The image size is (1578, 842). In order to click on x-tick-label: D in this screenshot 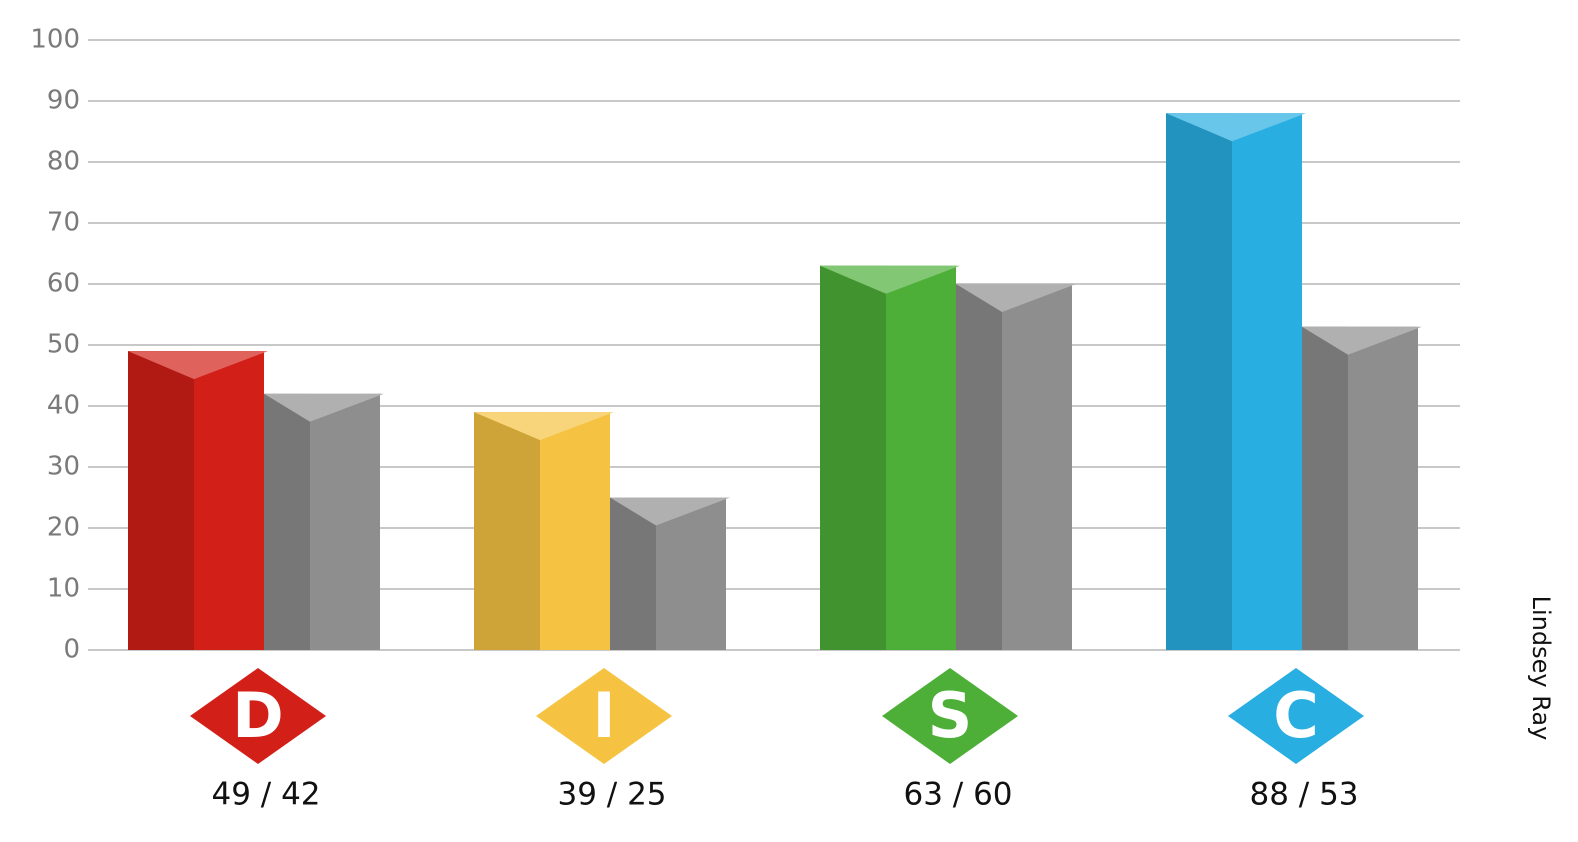, I will do `click(257, 715)`.